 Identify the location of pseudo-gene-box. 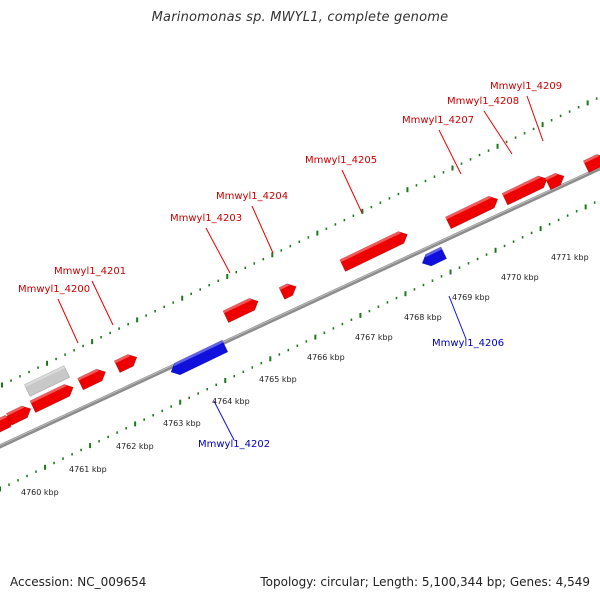
(47, 381).